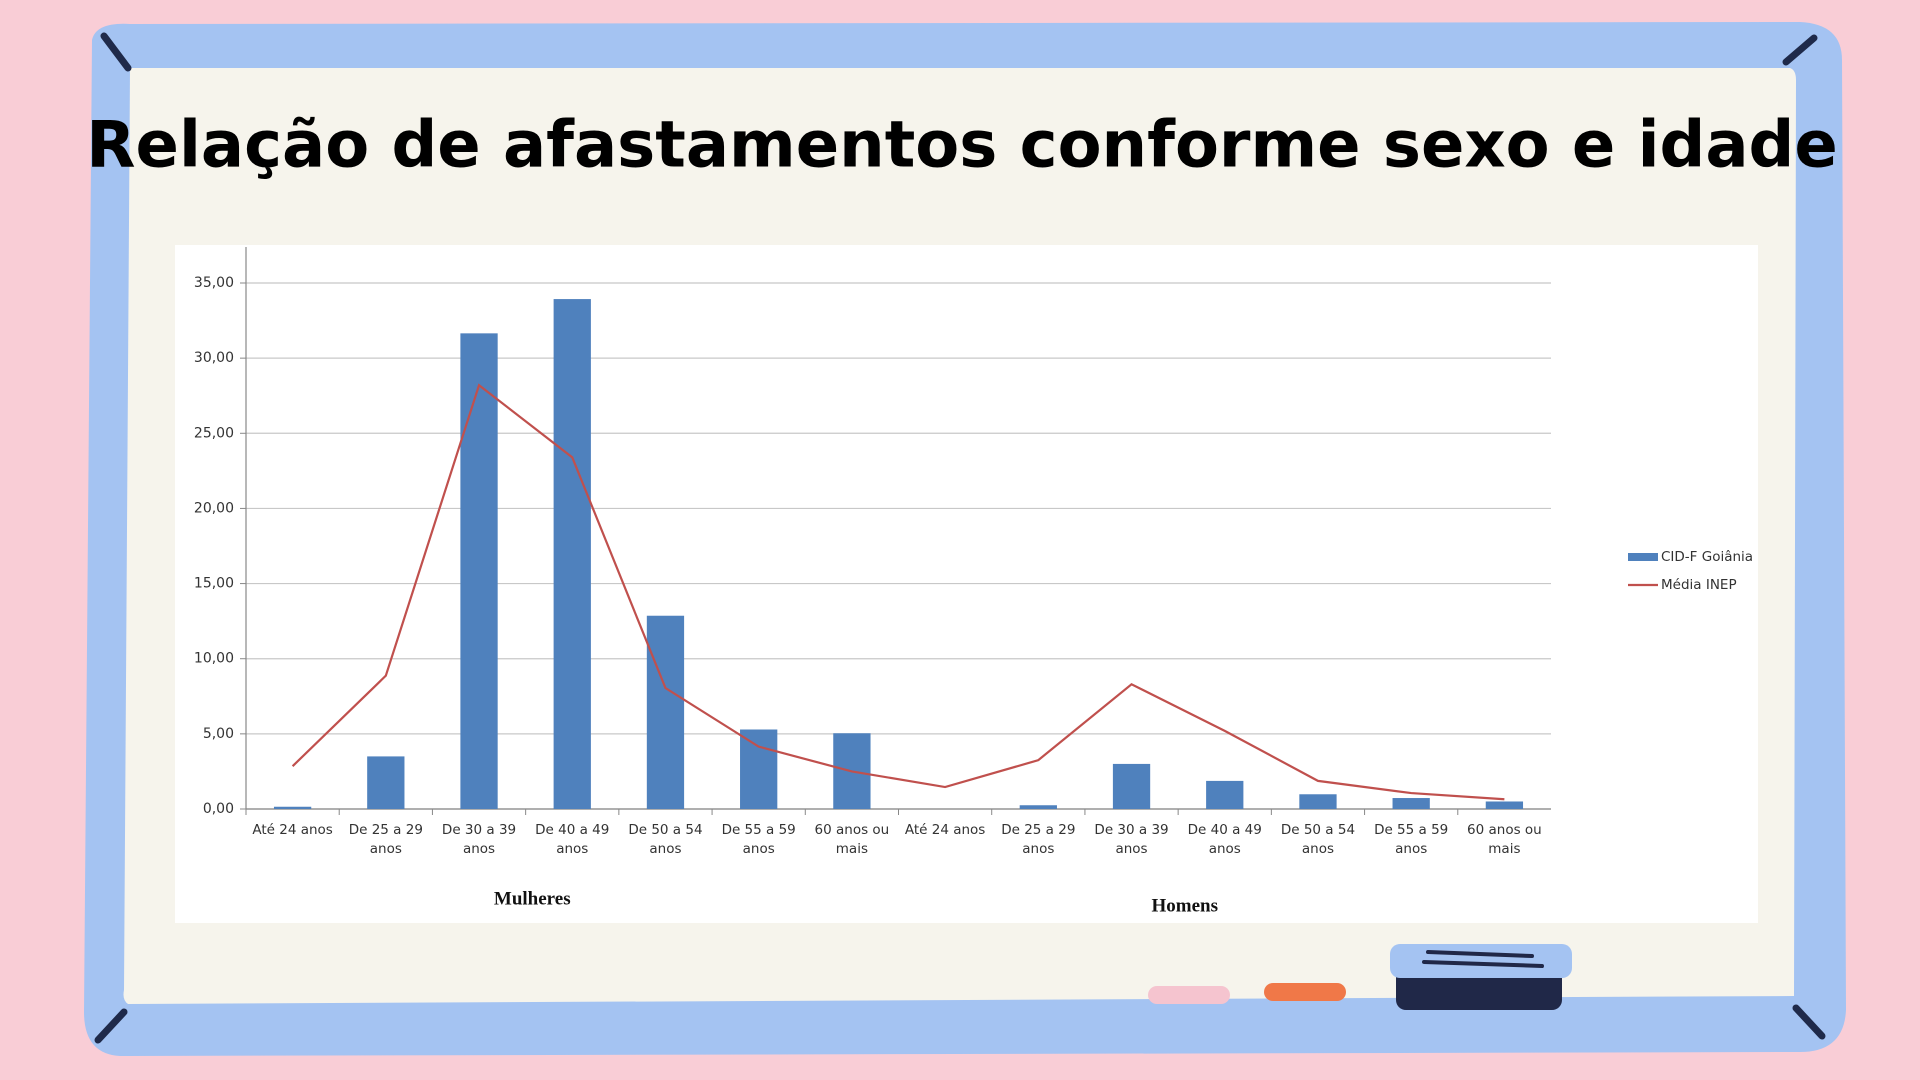 Image resolution: width=1920 pixels, height=1080 pixels. What do you see at coordinates (1185, 905) in the screenshot?
I see `group-label: Homens` at bounding box center [1185, 905].